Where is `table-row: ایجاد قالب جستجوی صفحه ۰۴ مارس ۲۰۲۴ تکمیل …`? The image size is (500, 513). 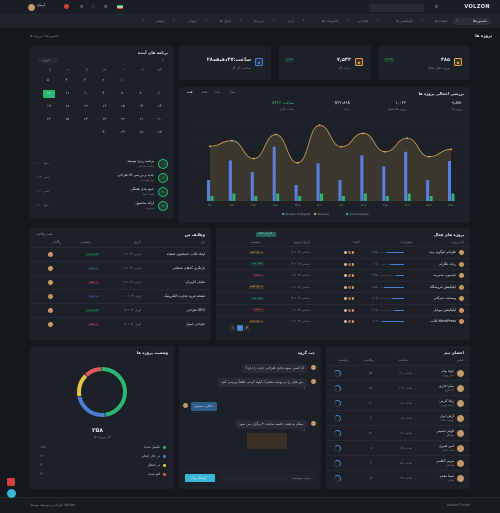 table-row: ایجاد قالب جستجوی صفحه ۰۴ مارس ۲۰۲۴ تکمیل … is located at coordinates (120, 254).